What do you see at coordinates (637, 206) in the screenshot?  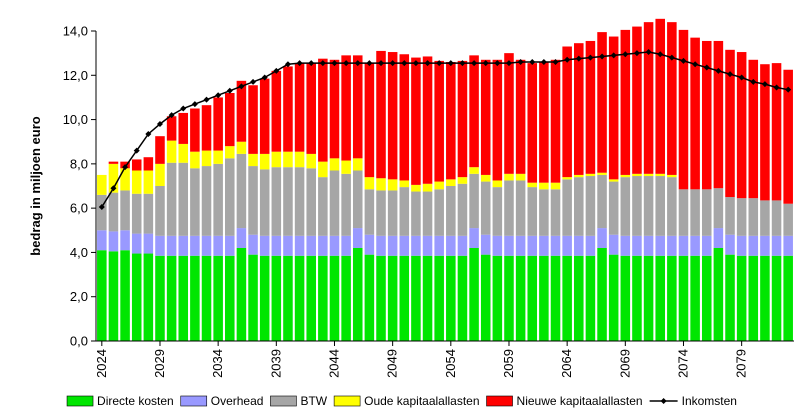 I see `bar-btw-2070` at bounding box center [637, 206].